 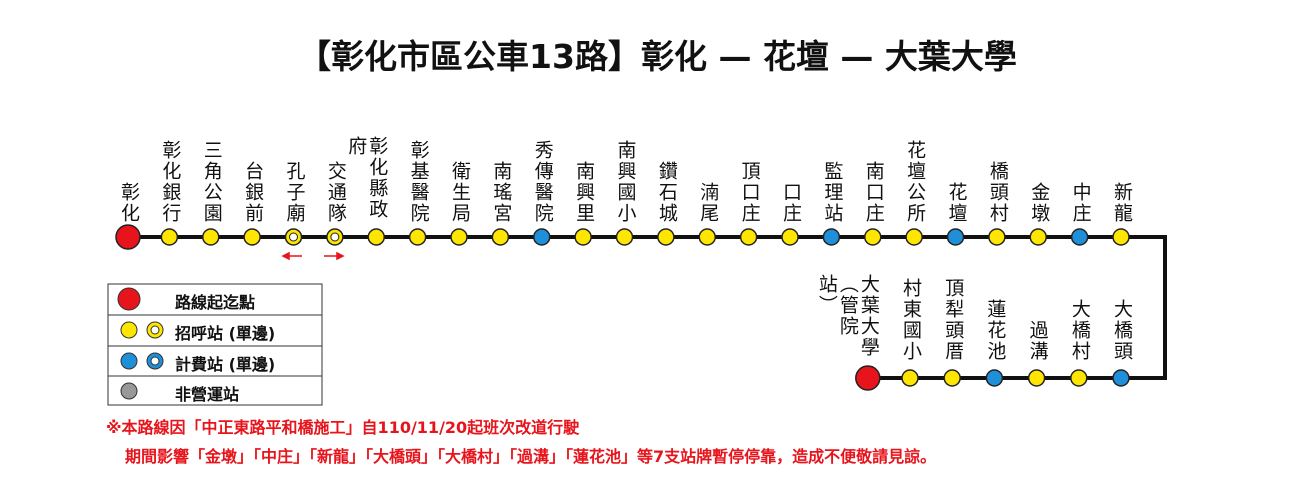 I want to click on stop-label: 孔子廟, so click(x=294, y=192).